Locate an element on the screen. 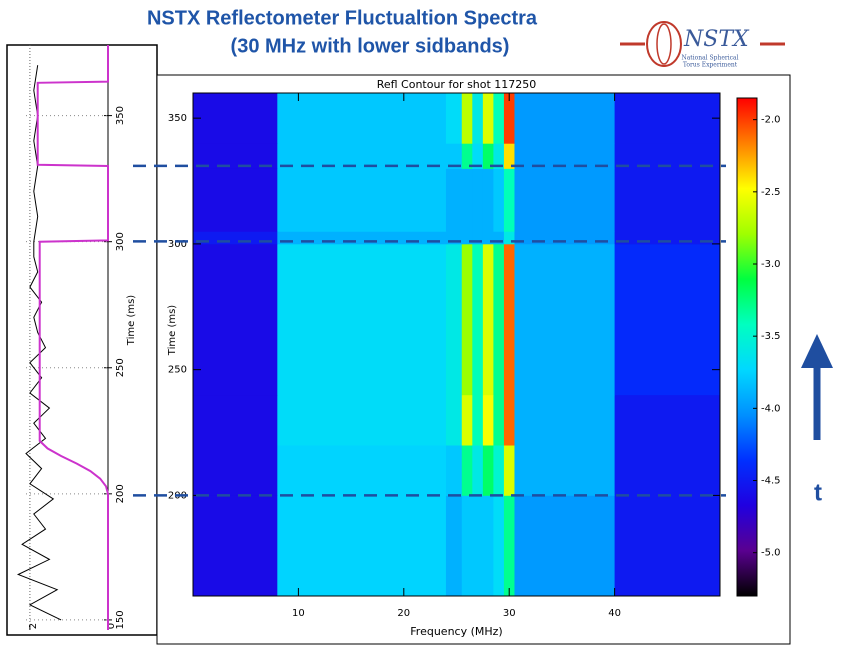 This screenshot has width=841, height=645. colorbar-tick-label: -4.5 is located at coordinates (771, 481).